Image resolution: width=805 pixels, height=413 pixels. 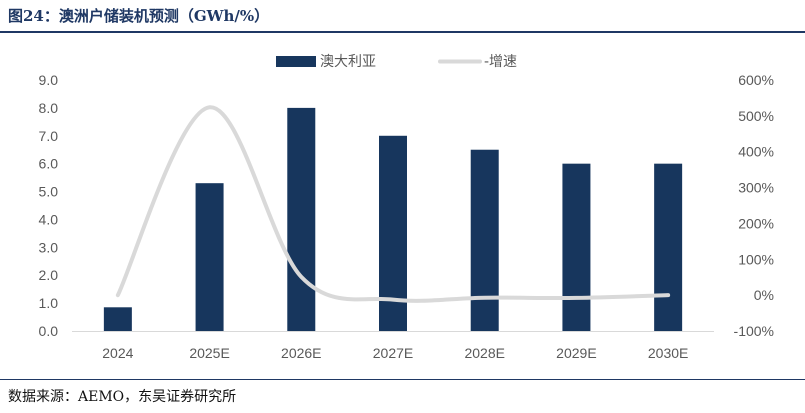 What do you see at coordinates (393, 353) in the screenshot?
I see `x-axis-tick-label: 2027E` at bounding box center [393, 353].